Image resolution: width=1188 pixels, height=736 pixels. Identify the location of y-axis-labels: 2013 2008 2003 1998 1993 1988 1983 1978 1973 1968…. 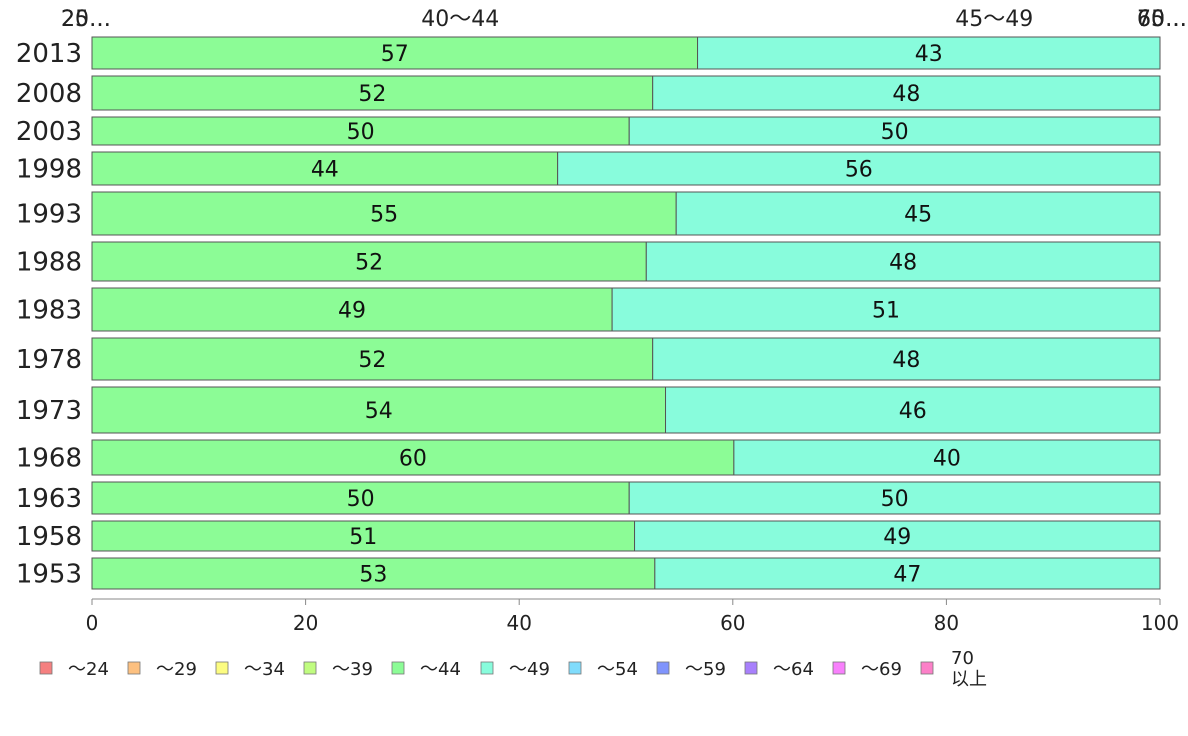
(49, 314).